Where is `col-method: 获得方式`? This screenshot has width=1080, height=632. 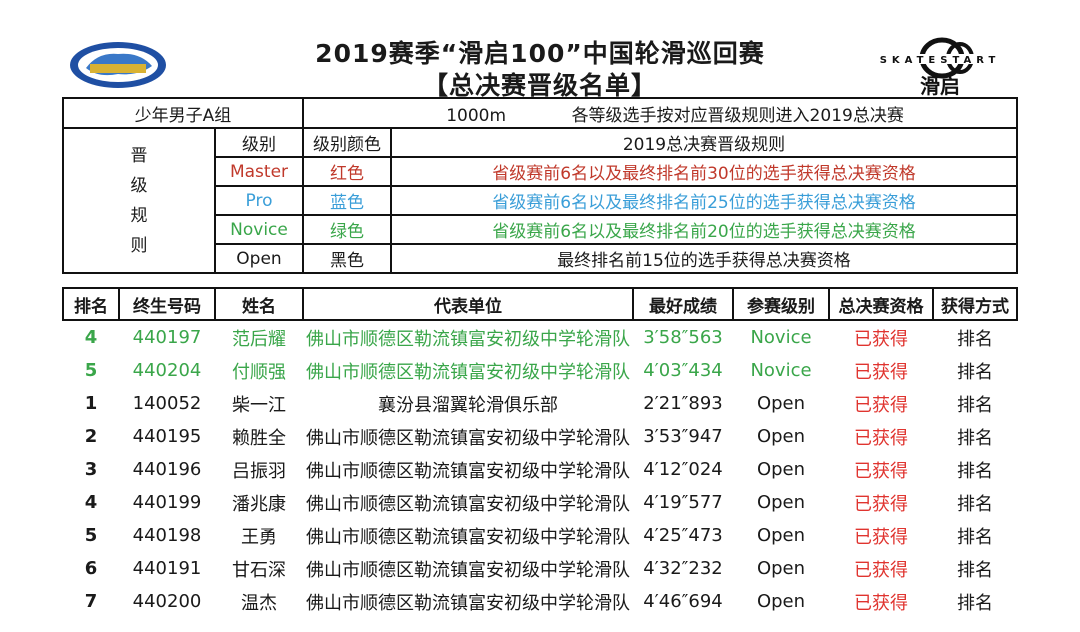 col-method: 获得方式 is located at coordinates (975, 304).